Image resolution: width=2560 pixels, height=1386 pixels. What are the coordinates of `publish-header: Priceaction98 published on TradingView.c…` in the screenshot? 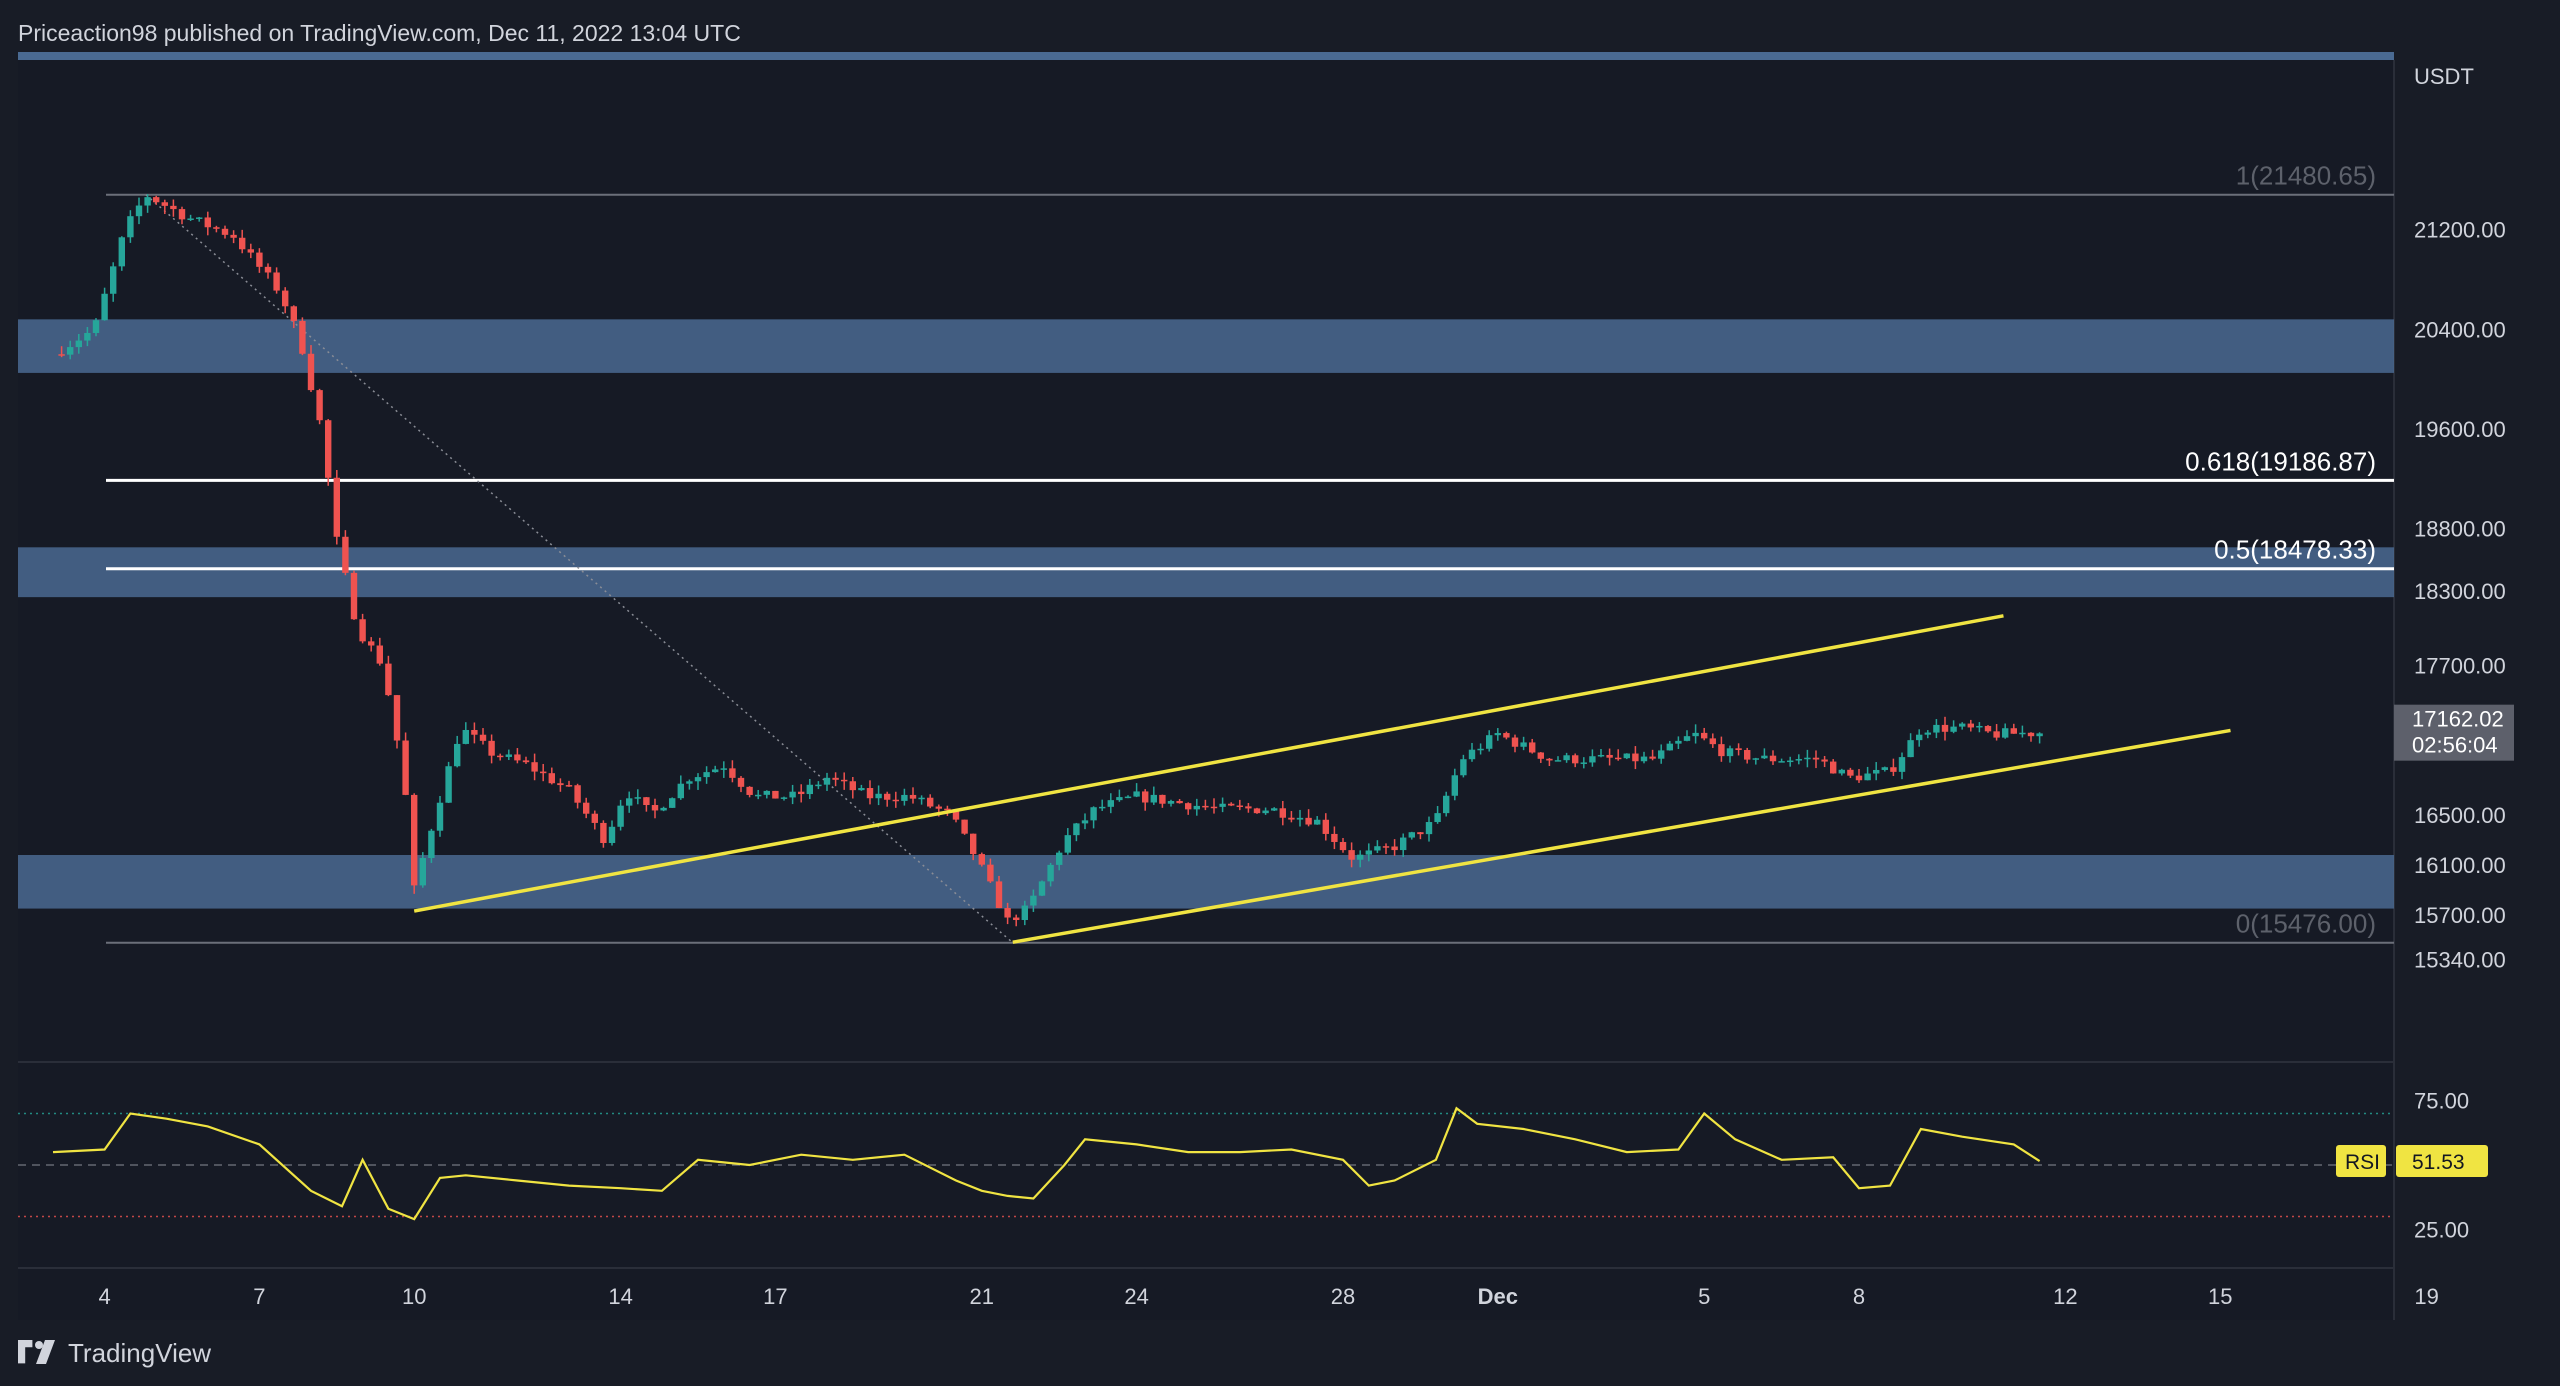 It's located at (379, 33).